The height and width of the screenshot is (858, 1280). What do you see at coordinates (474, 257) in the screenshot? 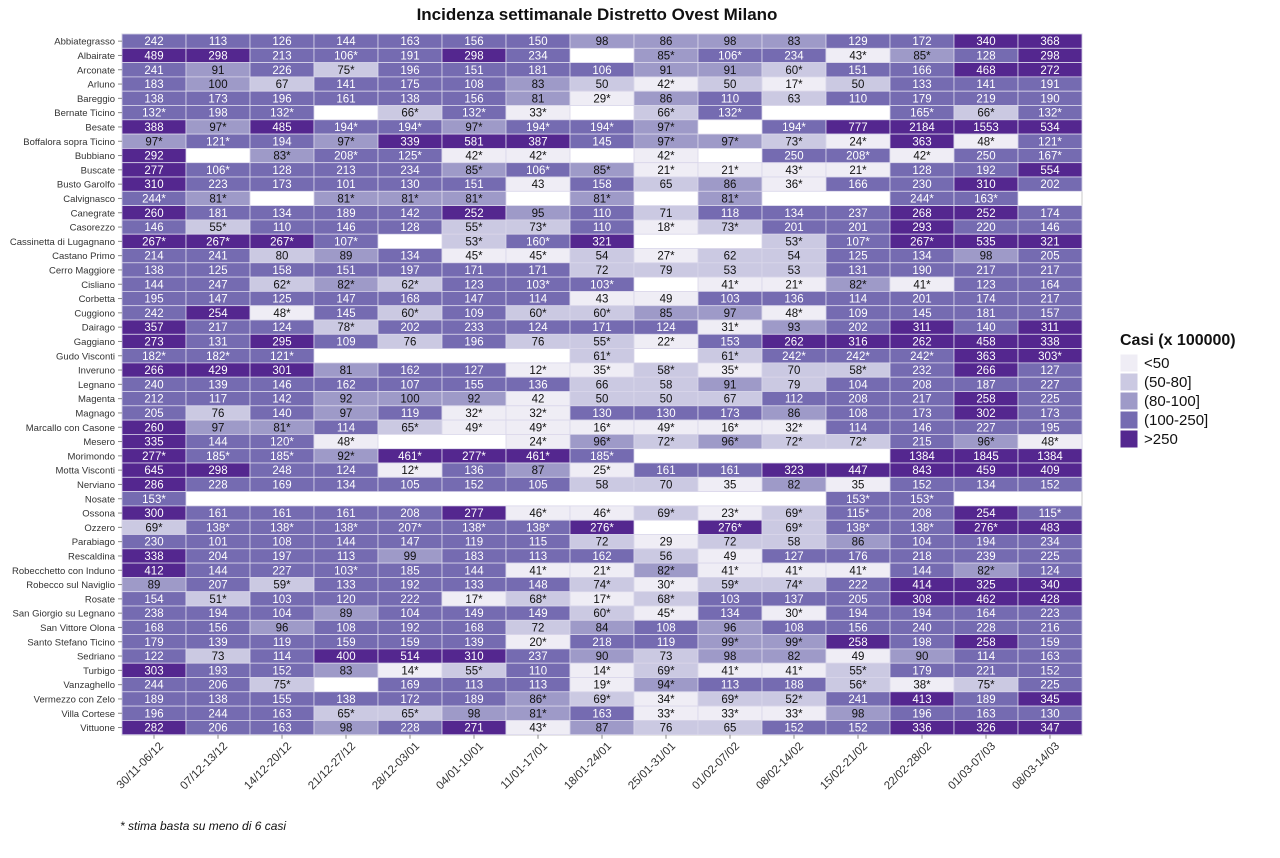
I see `cell-value: 45*` at bounding box center [474, 257].